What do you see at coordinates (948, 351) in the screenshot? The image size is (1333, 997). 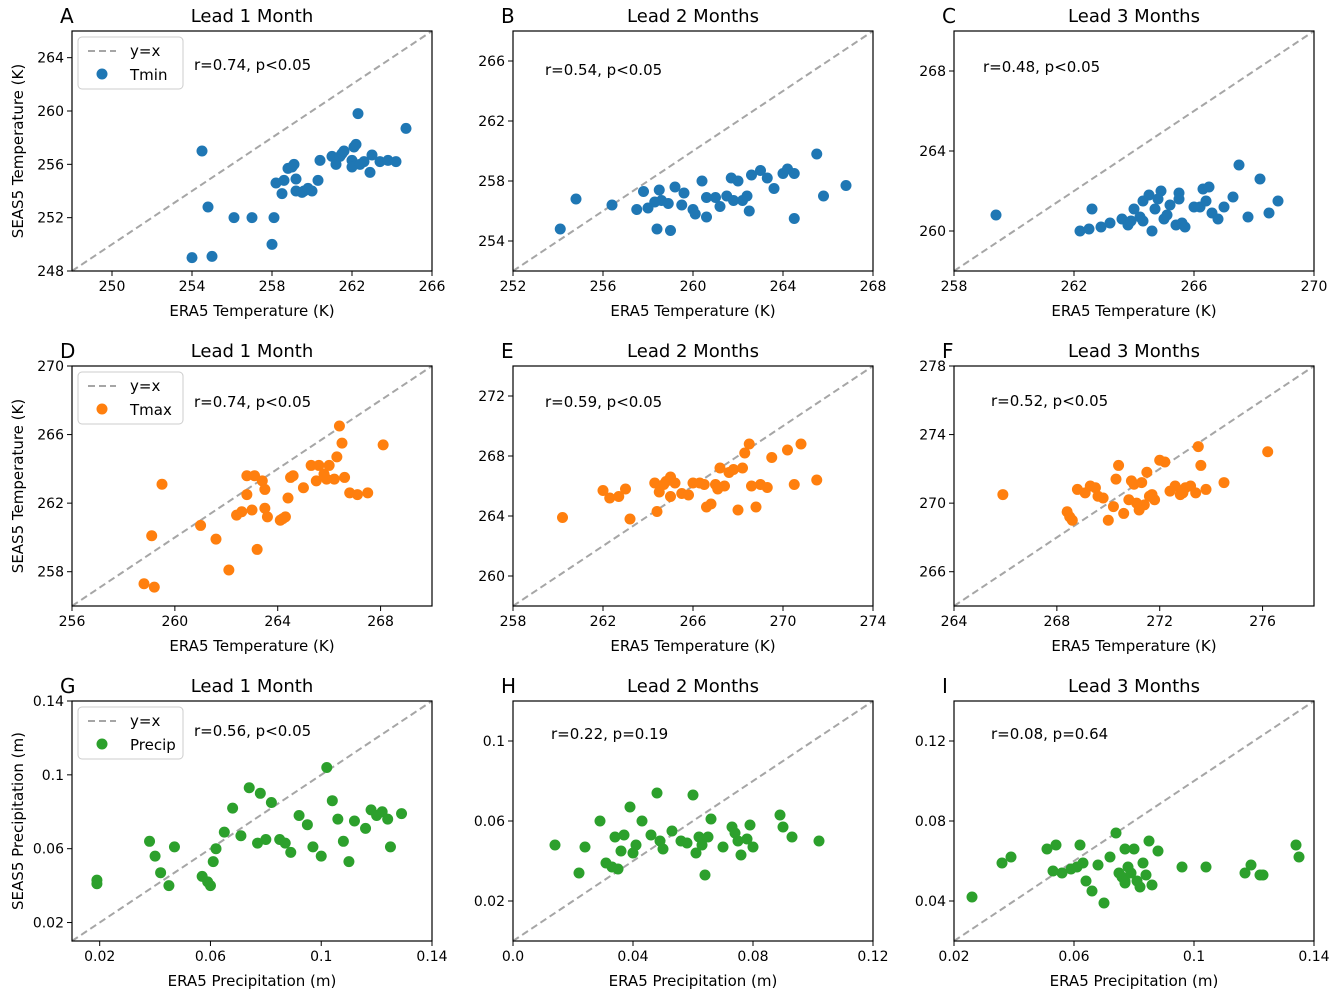 I see `panel-letter: F` at bounding box center [948, 351].